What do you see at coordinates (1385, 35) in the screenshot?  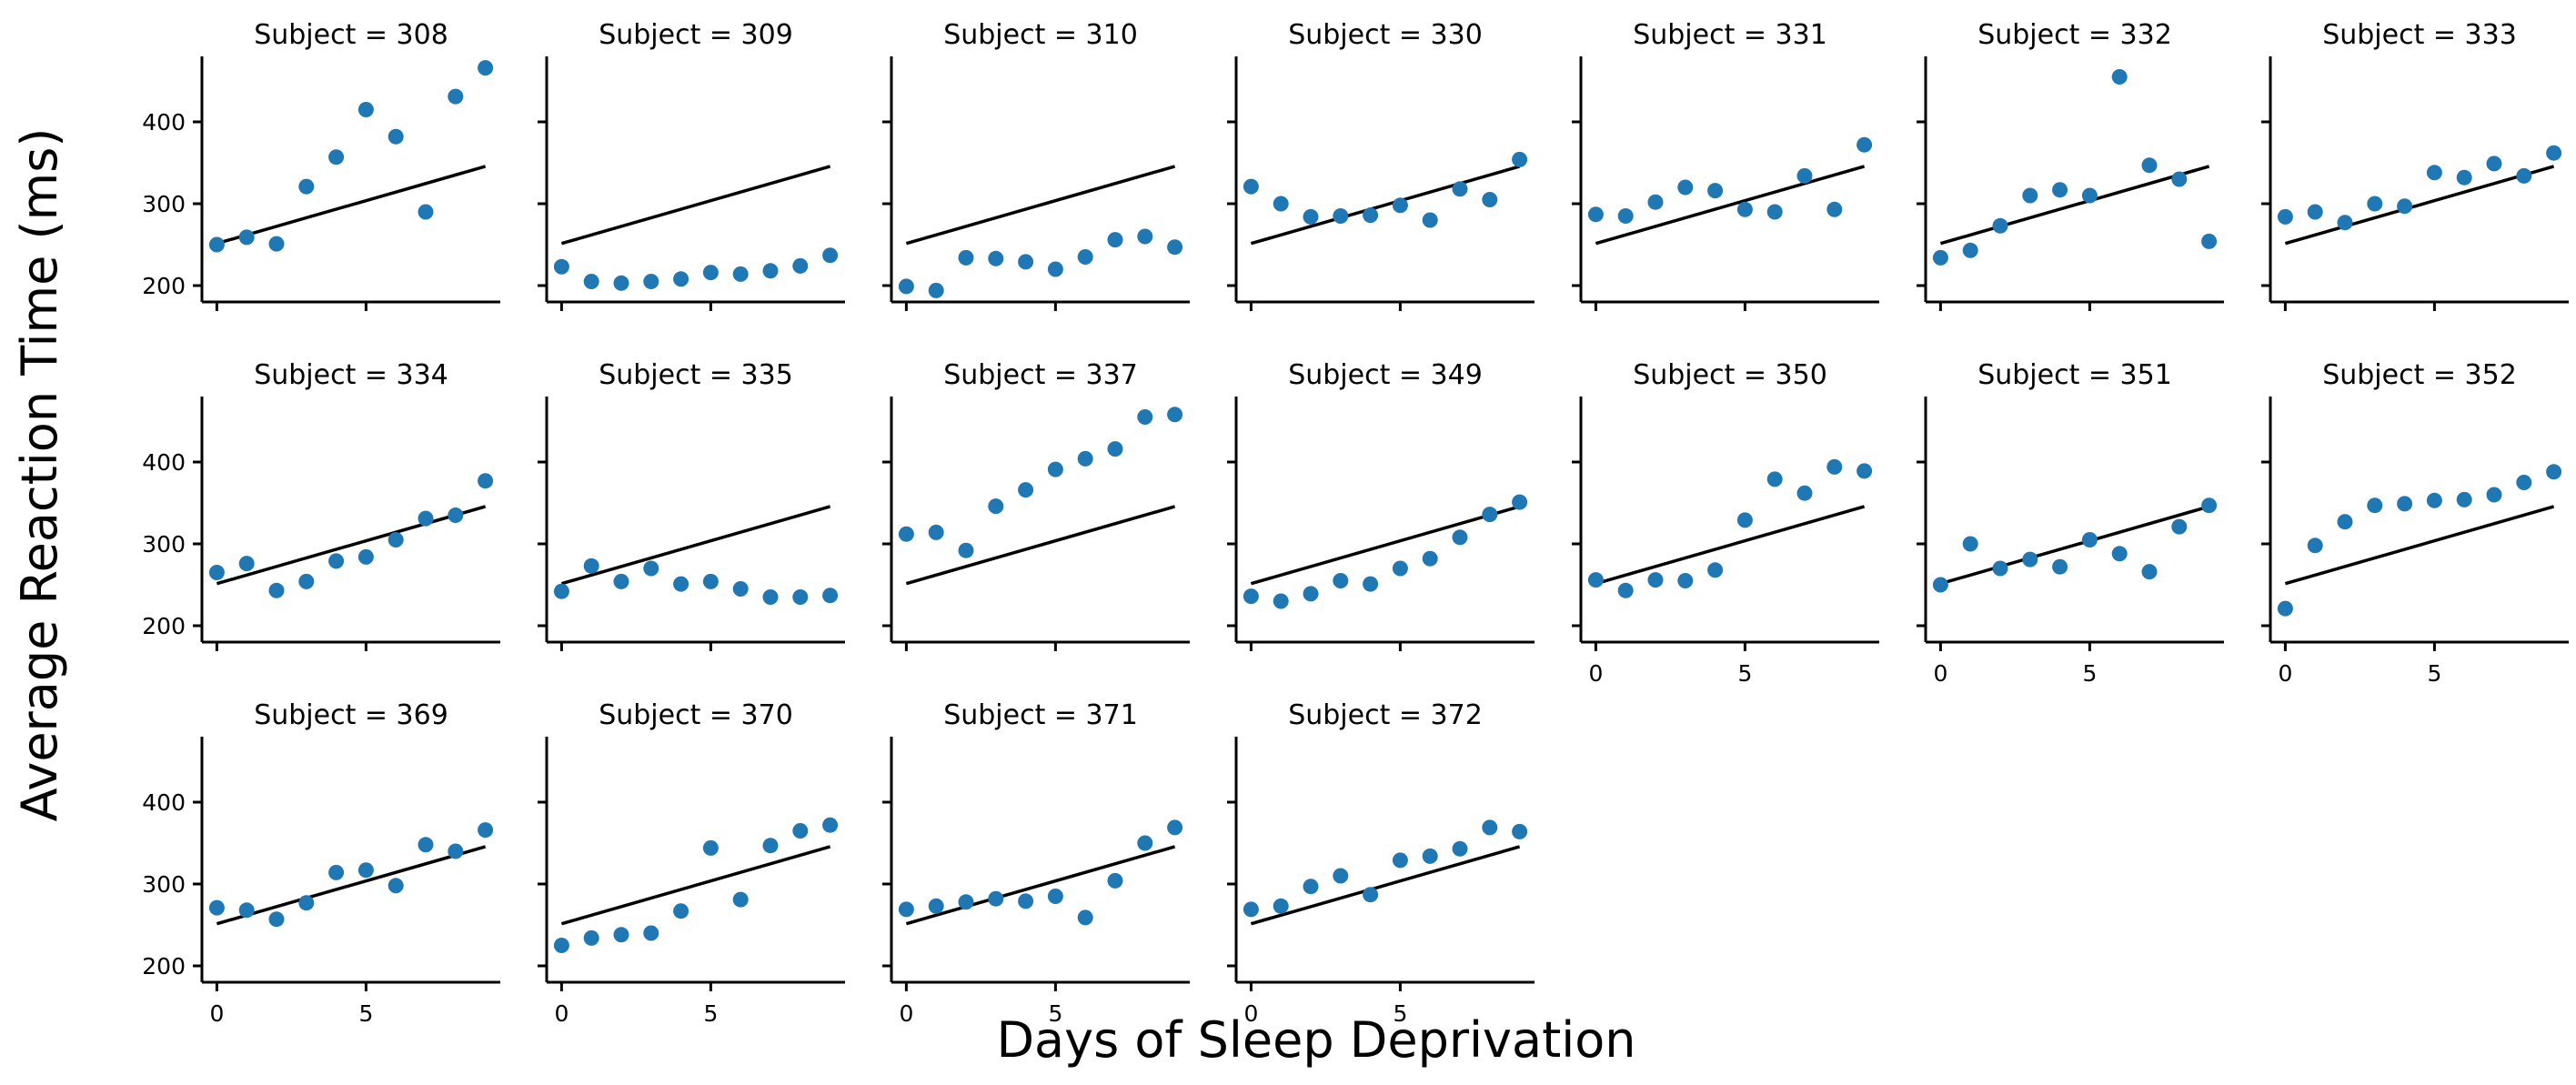 I see `panel-title: Subject = 330` at bounding box center [1385, 35].